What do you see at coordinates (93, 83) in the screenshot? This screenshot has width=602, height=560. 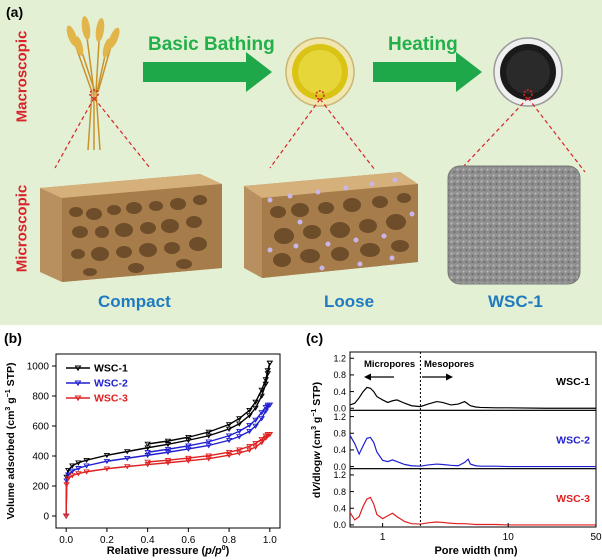 I see `wheat-icon` at bounding box center [93, 83].